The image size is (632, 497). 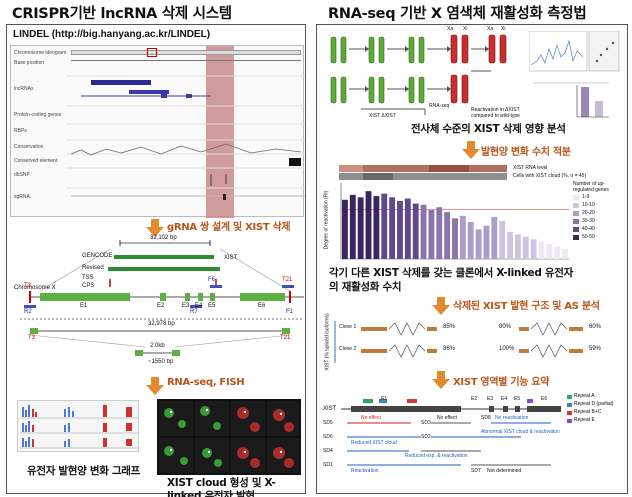 What do you see at coordinates (88, 286) in the screenshot?
I see `track-cps: CPS` at bounding box center [88, 286].